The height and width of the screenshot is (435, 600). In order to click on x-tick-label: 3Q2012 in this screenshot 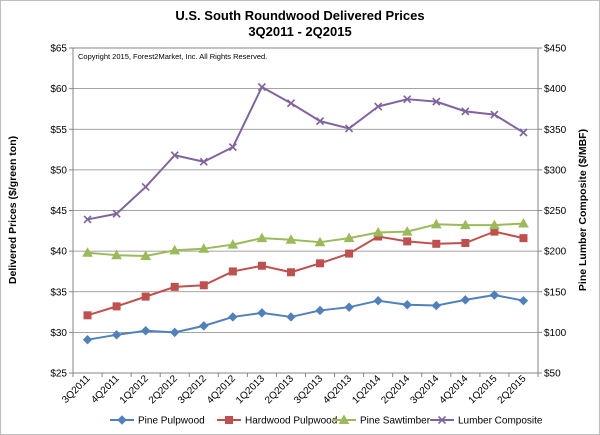, I will do `click(192, 389)`.